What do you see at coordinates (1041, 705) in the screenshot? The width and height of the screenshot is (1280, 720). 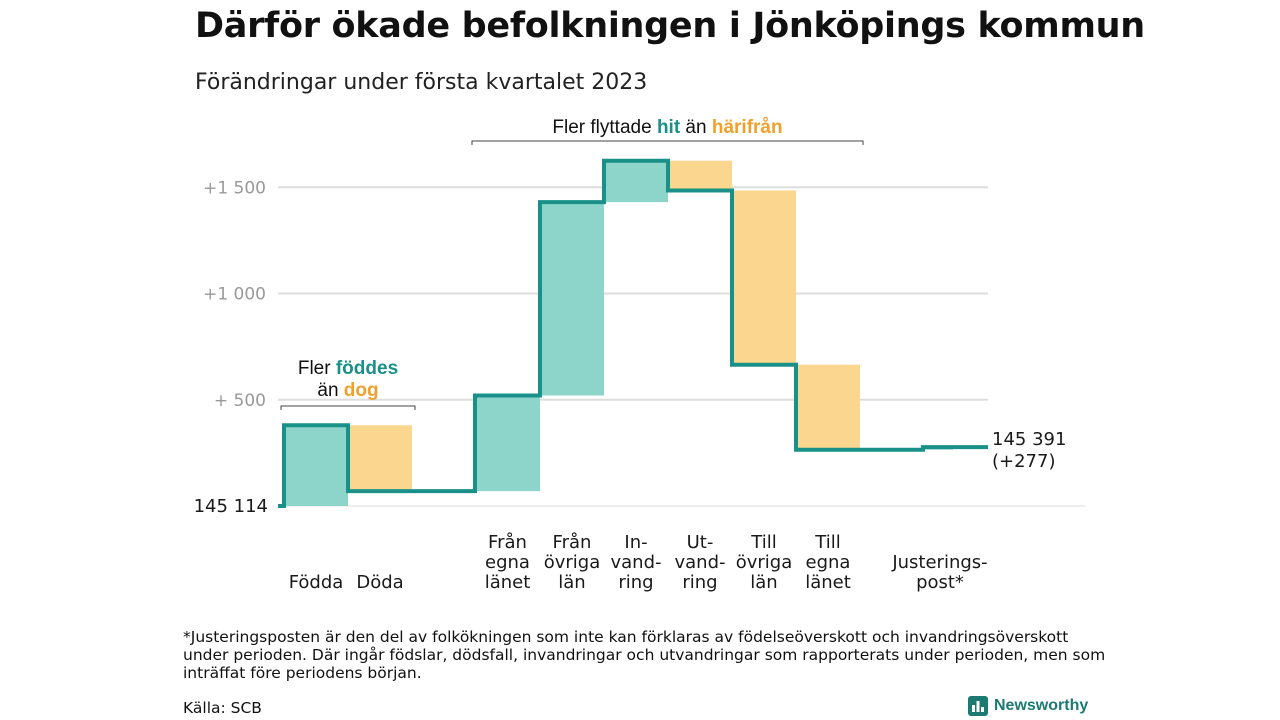 I see `logo-text: Newsworthy` at bounding box center [1041, 705].